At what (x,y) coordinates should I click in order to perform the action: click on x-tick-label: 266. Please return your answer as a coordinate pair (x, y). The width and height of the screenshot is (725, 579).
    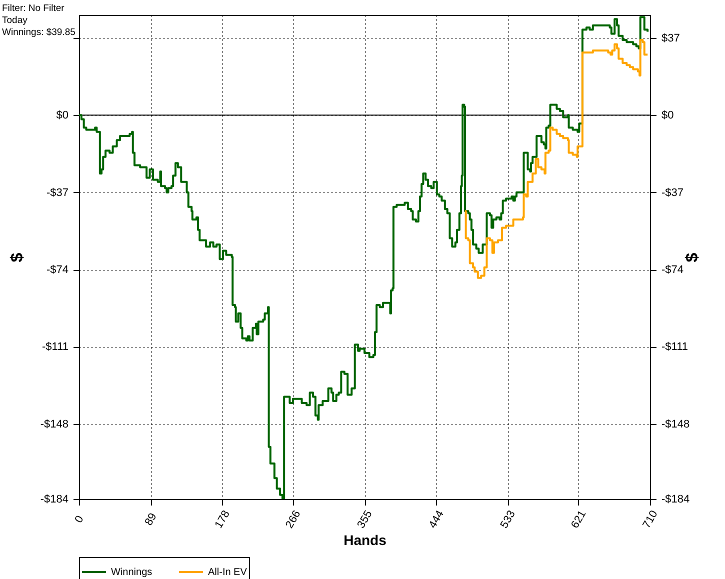
    Looking at the image, I should click on (294, 519).